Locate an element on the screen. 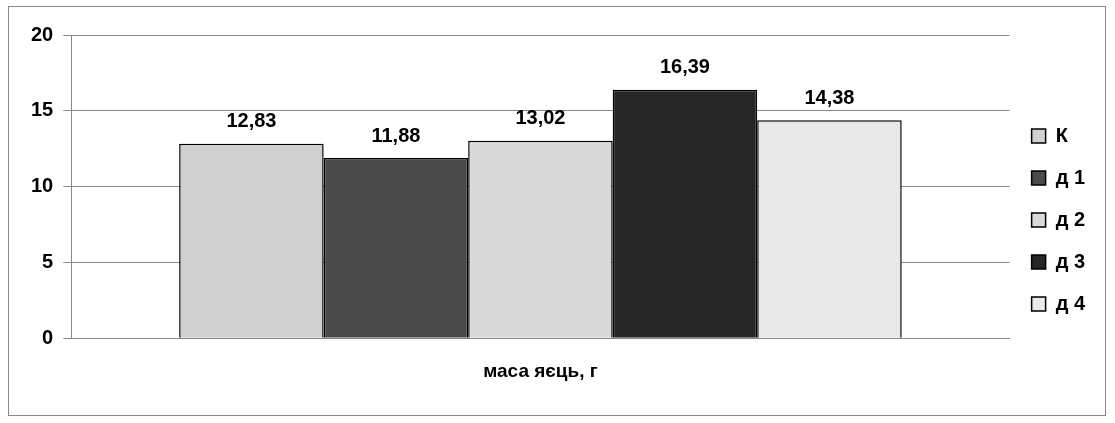  legend-label: д 3 is located at coordinates (1070, 260).